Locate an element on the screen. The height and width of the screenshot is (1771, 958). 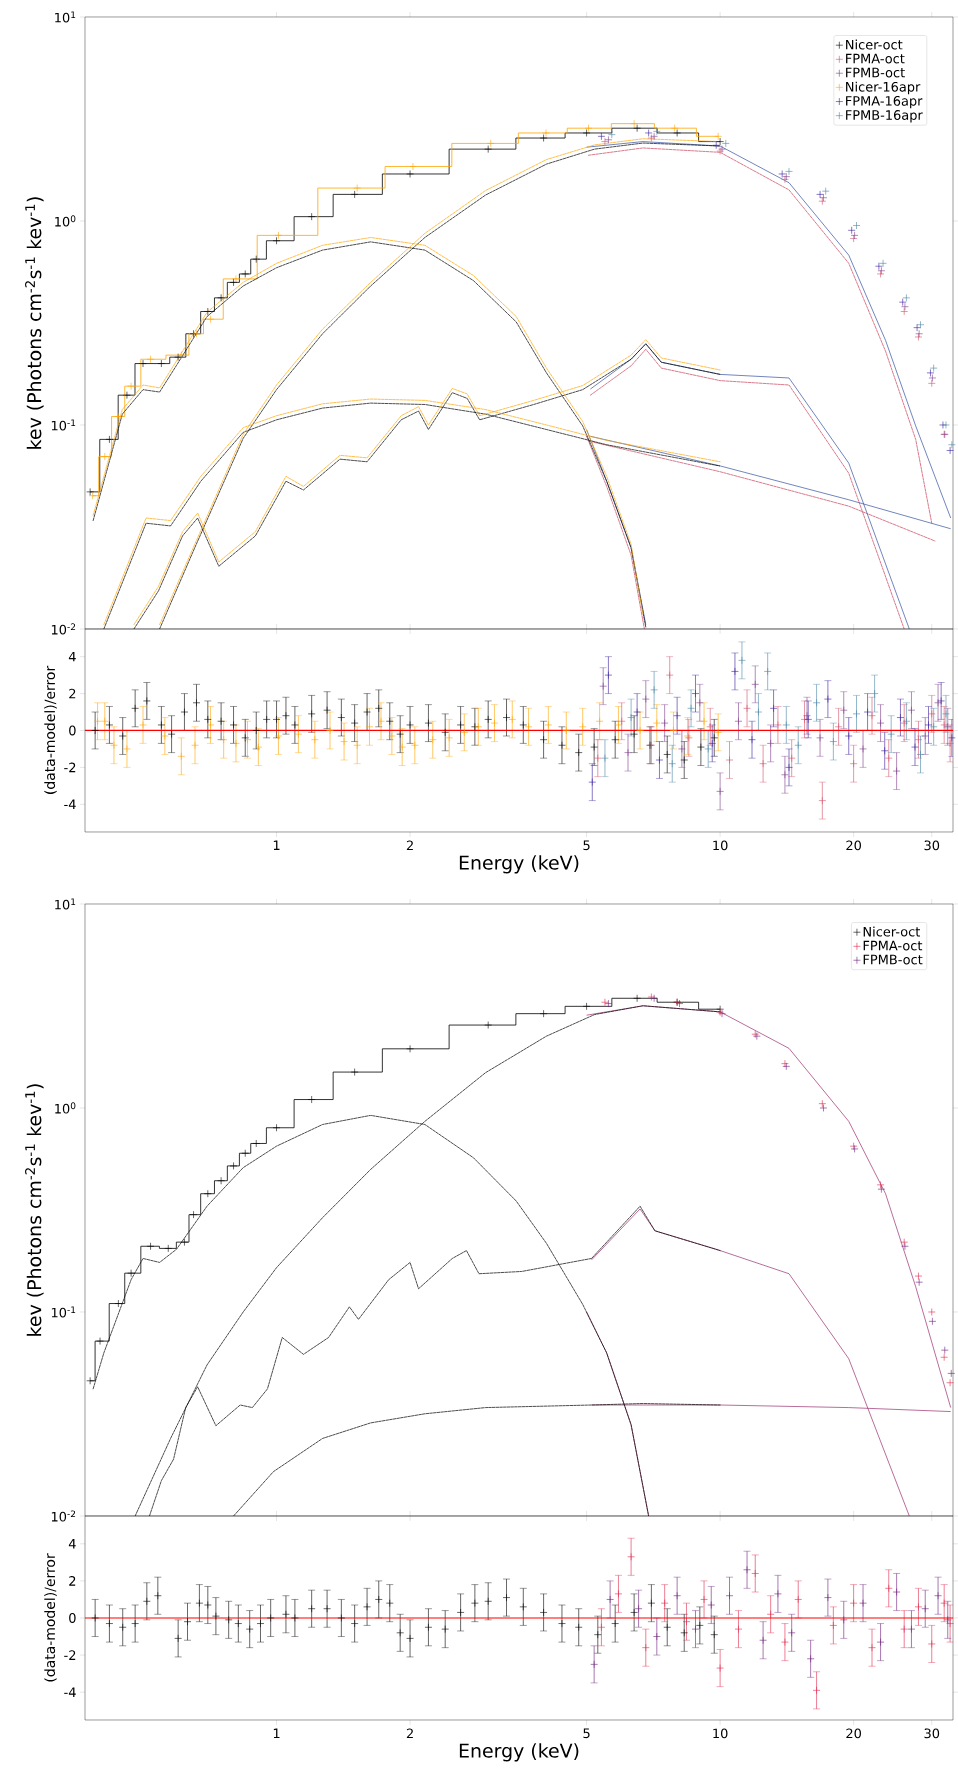
legend-label: Nicer-16apr is located at coordinates (883, 88).